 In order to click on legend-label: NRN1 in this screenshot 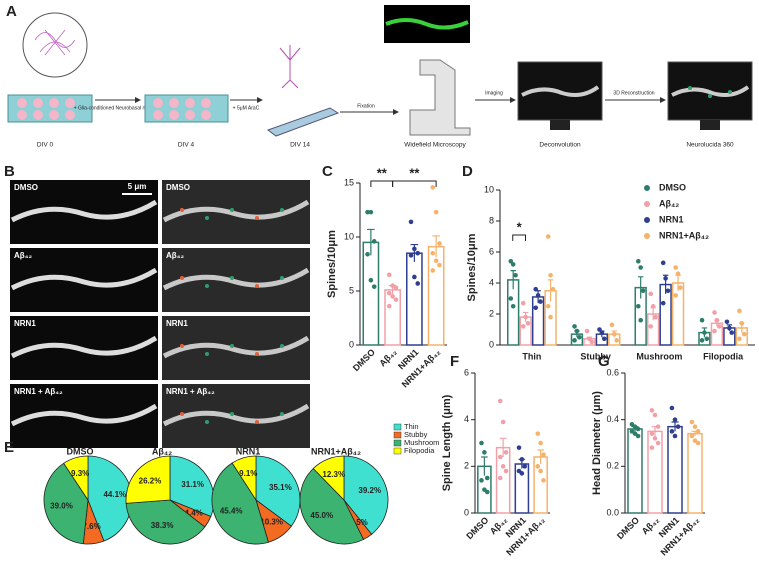, I will do `click(671, 219)`.